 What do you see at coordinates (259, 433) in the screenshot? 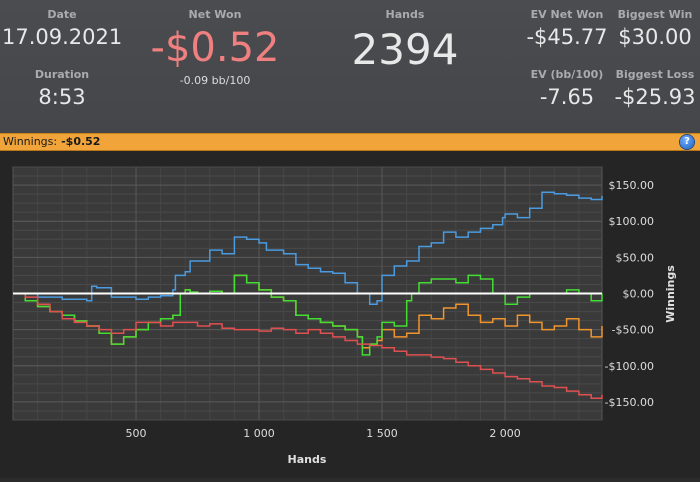
I see `x-tick-label: 1 000` at bounding box center [259, 433].